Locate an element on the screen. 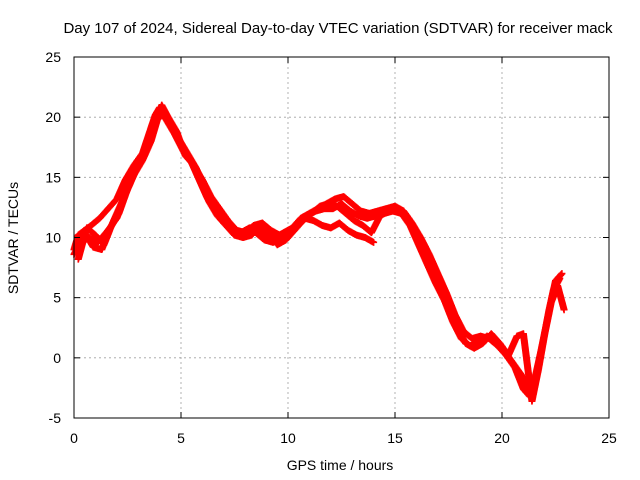 The image size is (640, 480). x-tick-label: 20 is located at coordinates (502, 438).